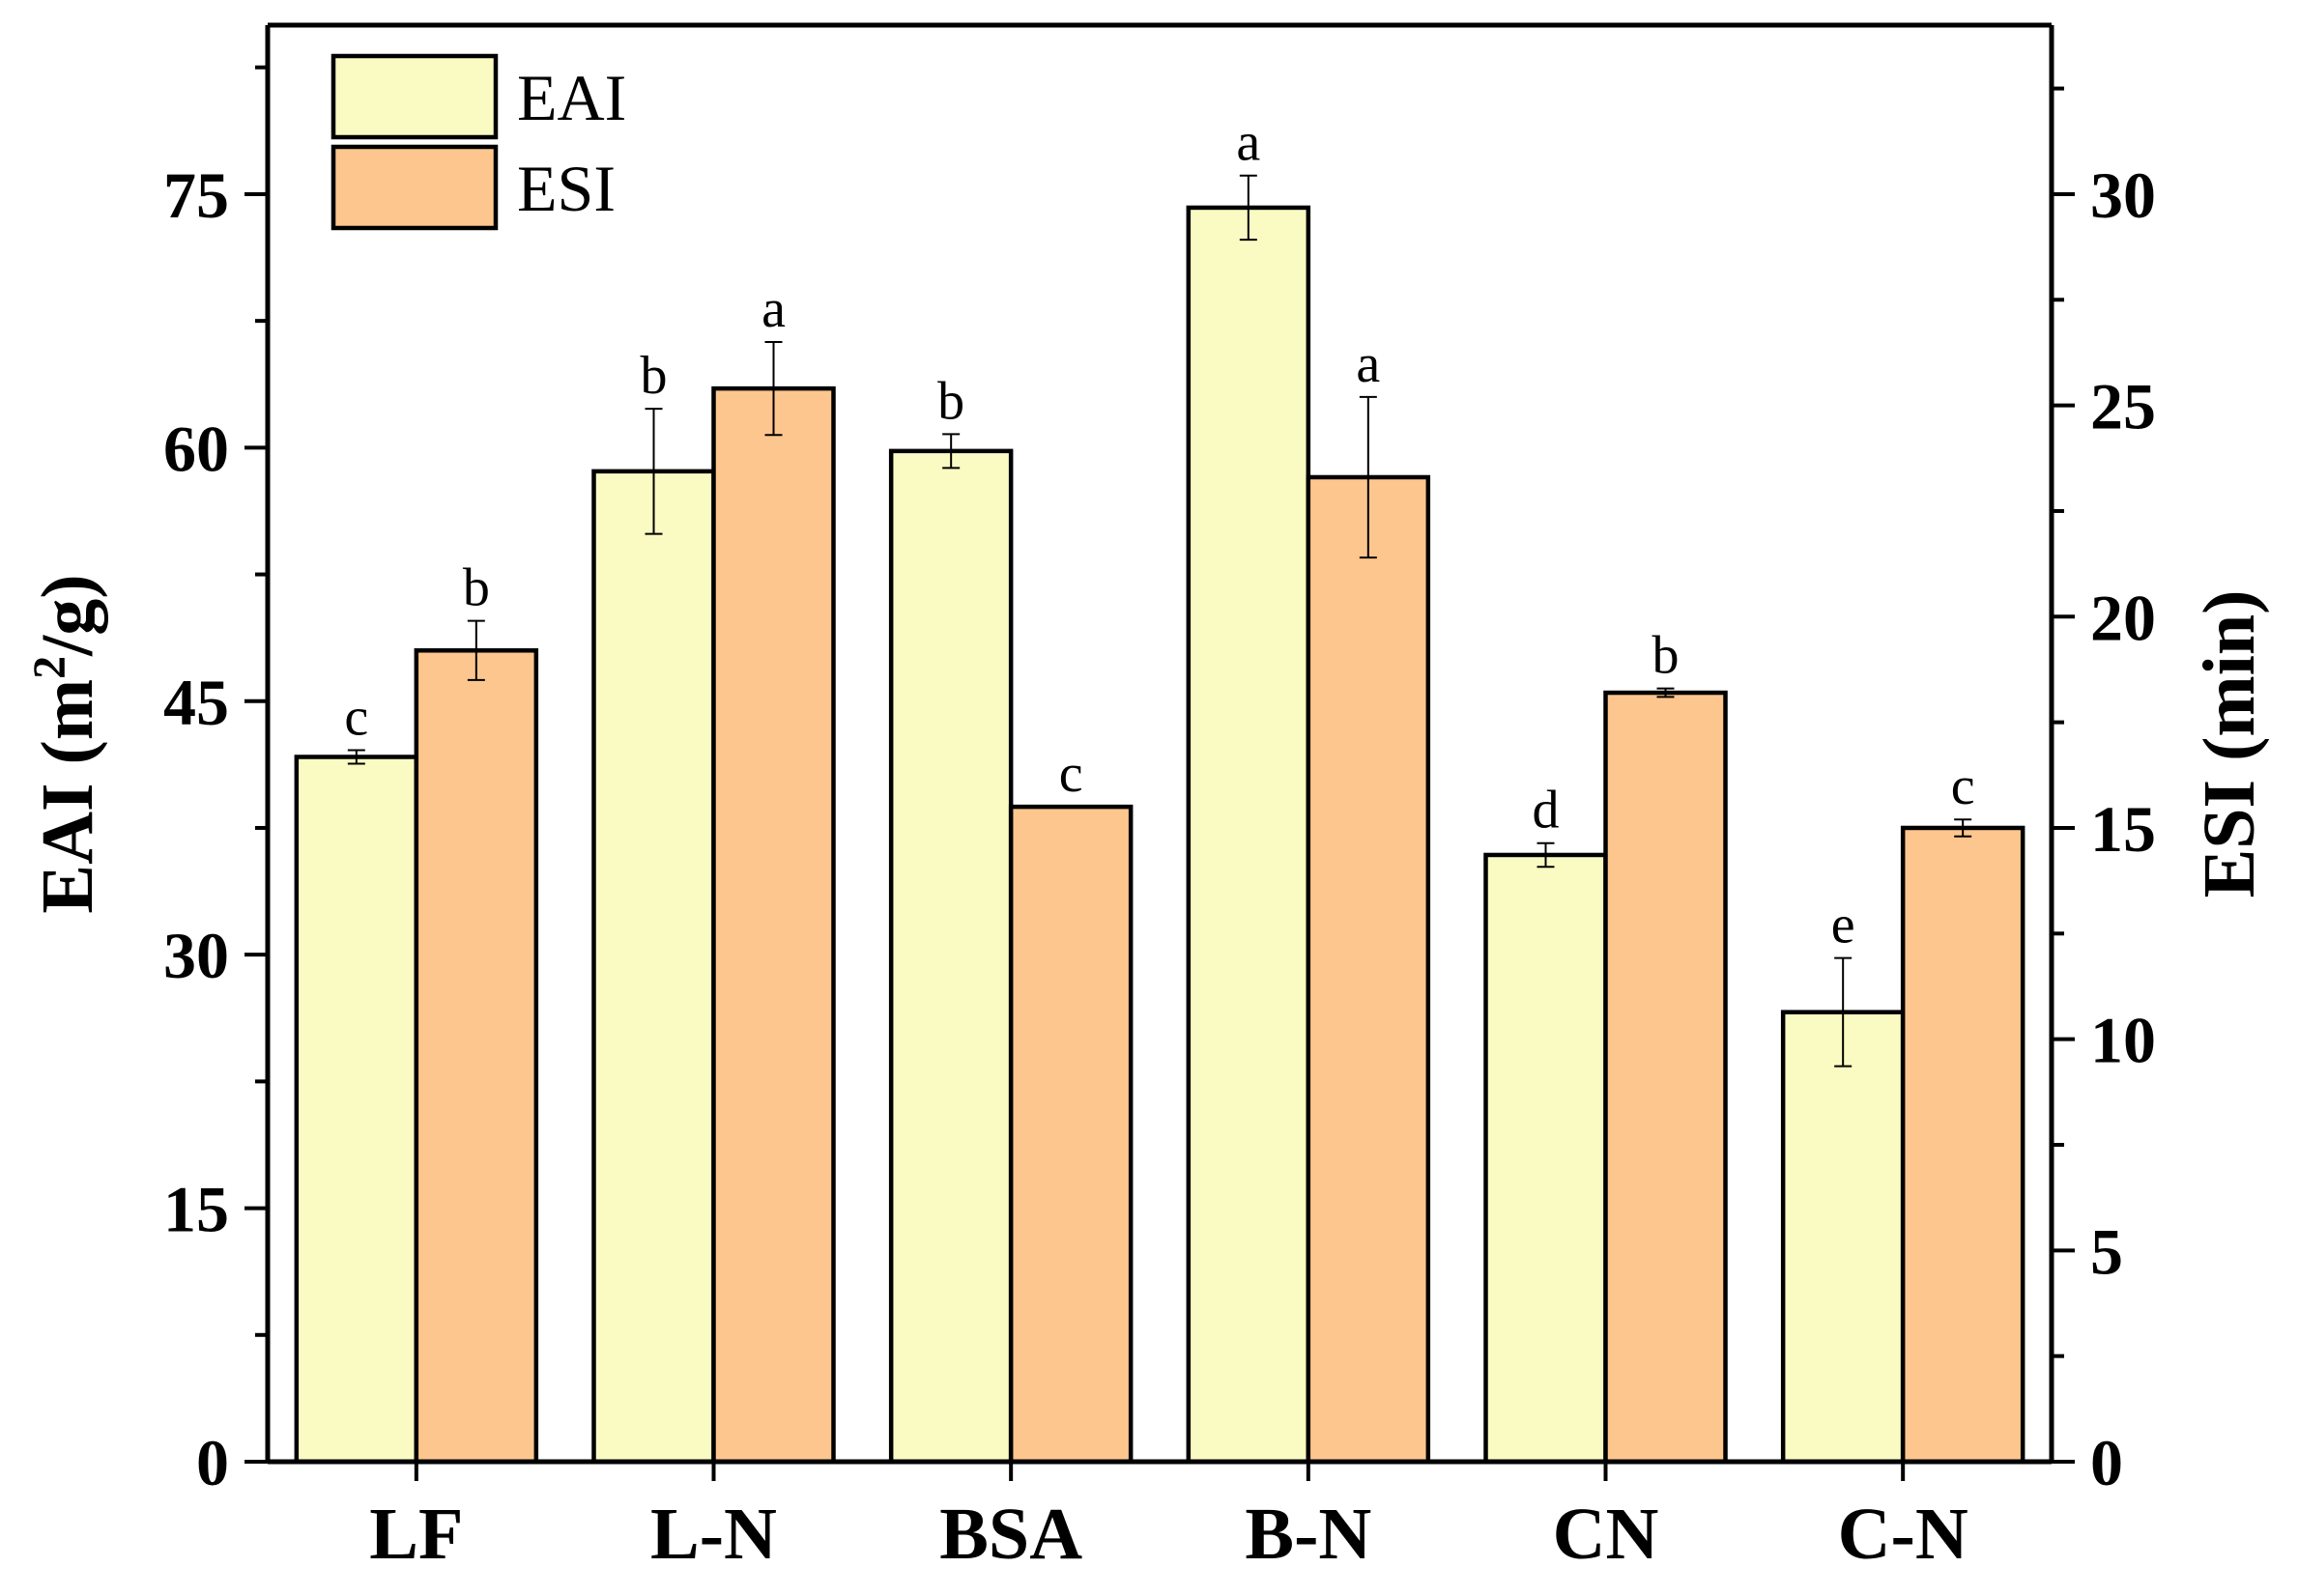 The height and width of the screenshot is (1596, 2298). What do you see at coordinates (1666, 656) in the screenshot?
I see `significance-letter-esi-cn: b` at bounding box center [1666, 656].